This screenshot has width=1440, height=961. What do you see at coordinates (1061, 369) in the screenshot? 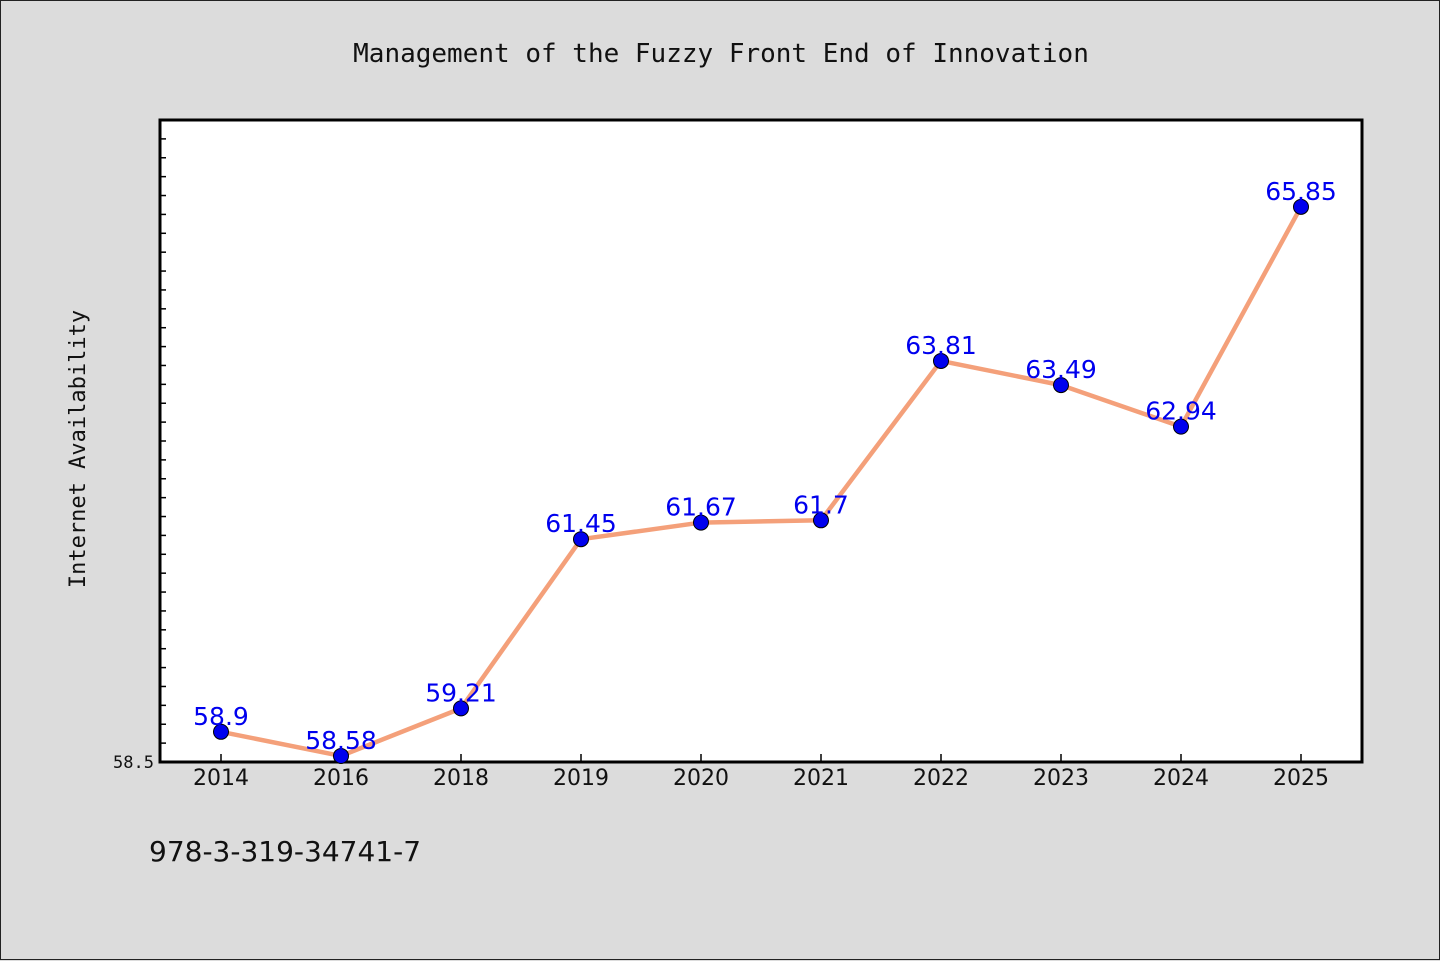
I see `data-label: 63.49` at bounding box center [1061, 369].